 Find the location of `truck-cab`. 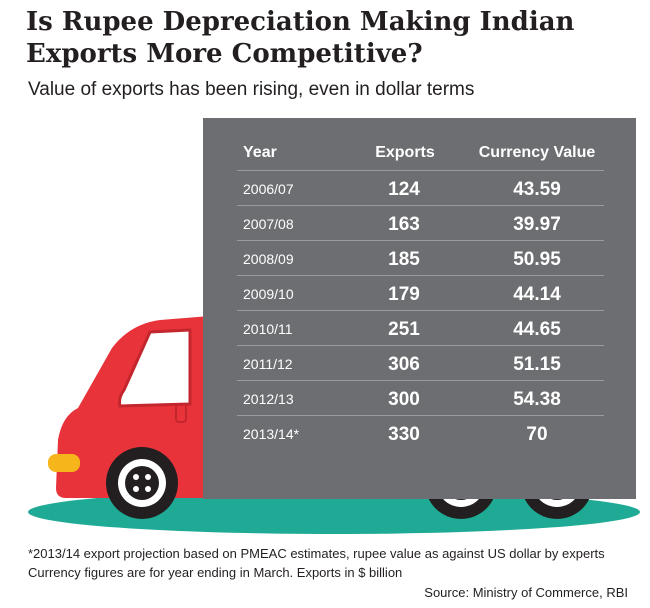

truck-cab is located at coordinates (129, 407).